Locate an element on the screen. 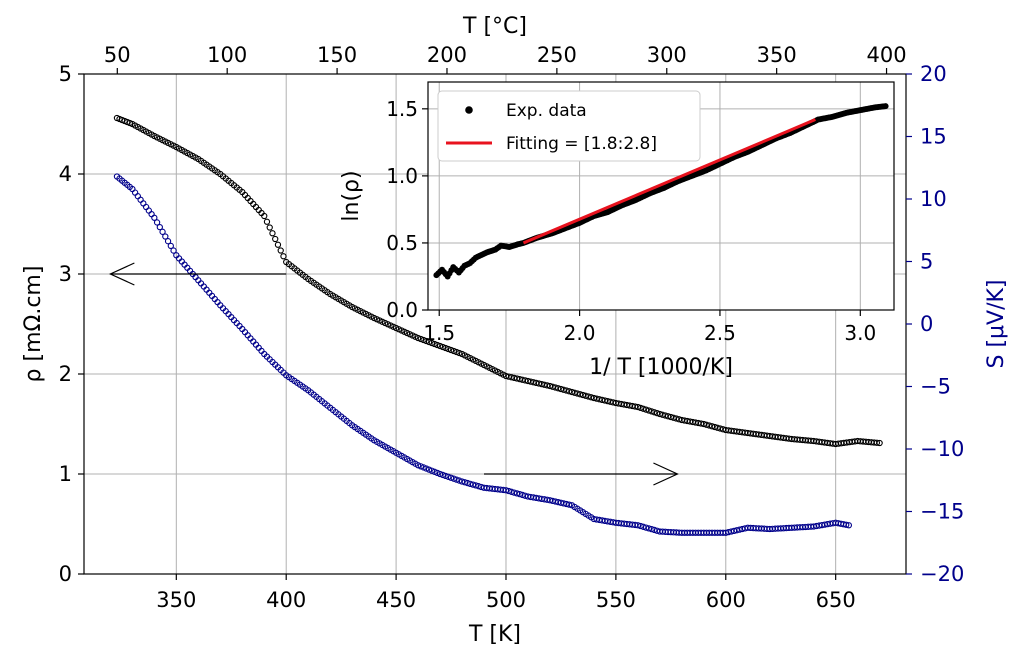 The width and height of the screenshot is (1020, 648). bottom-x-axis-title: T [K] is located at coordinates (494, 634).